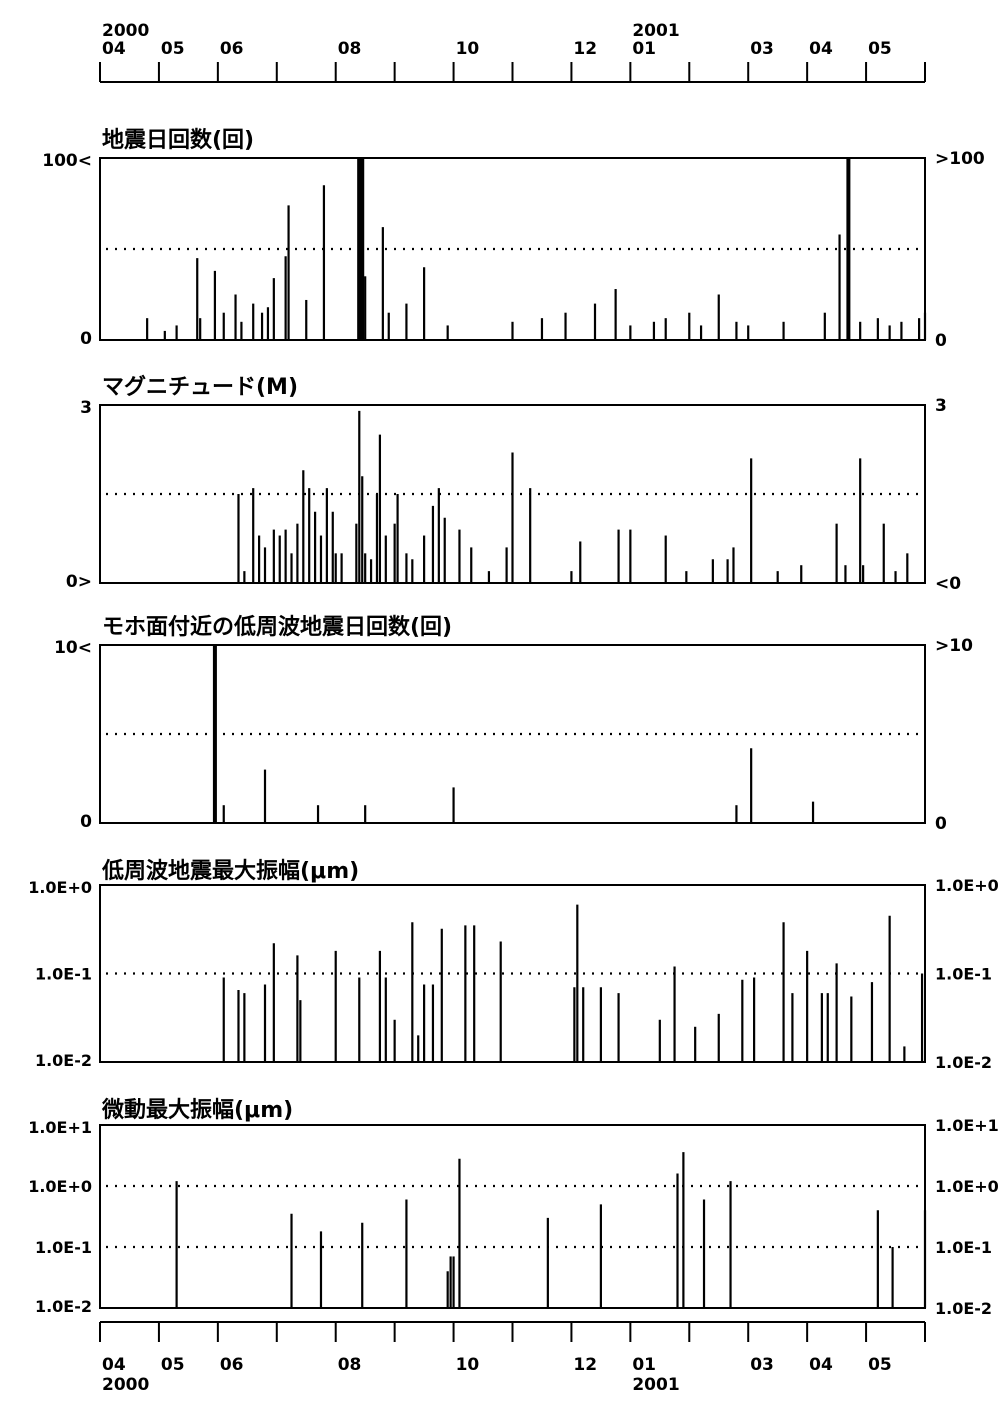 The image size is (1005, 1403). I want to click on panel-title: 微動最大振幅(μm), so click(197, 1110).